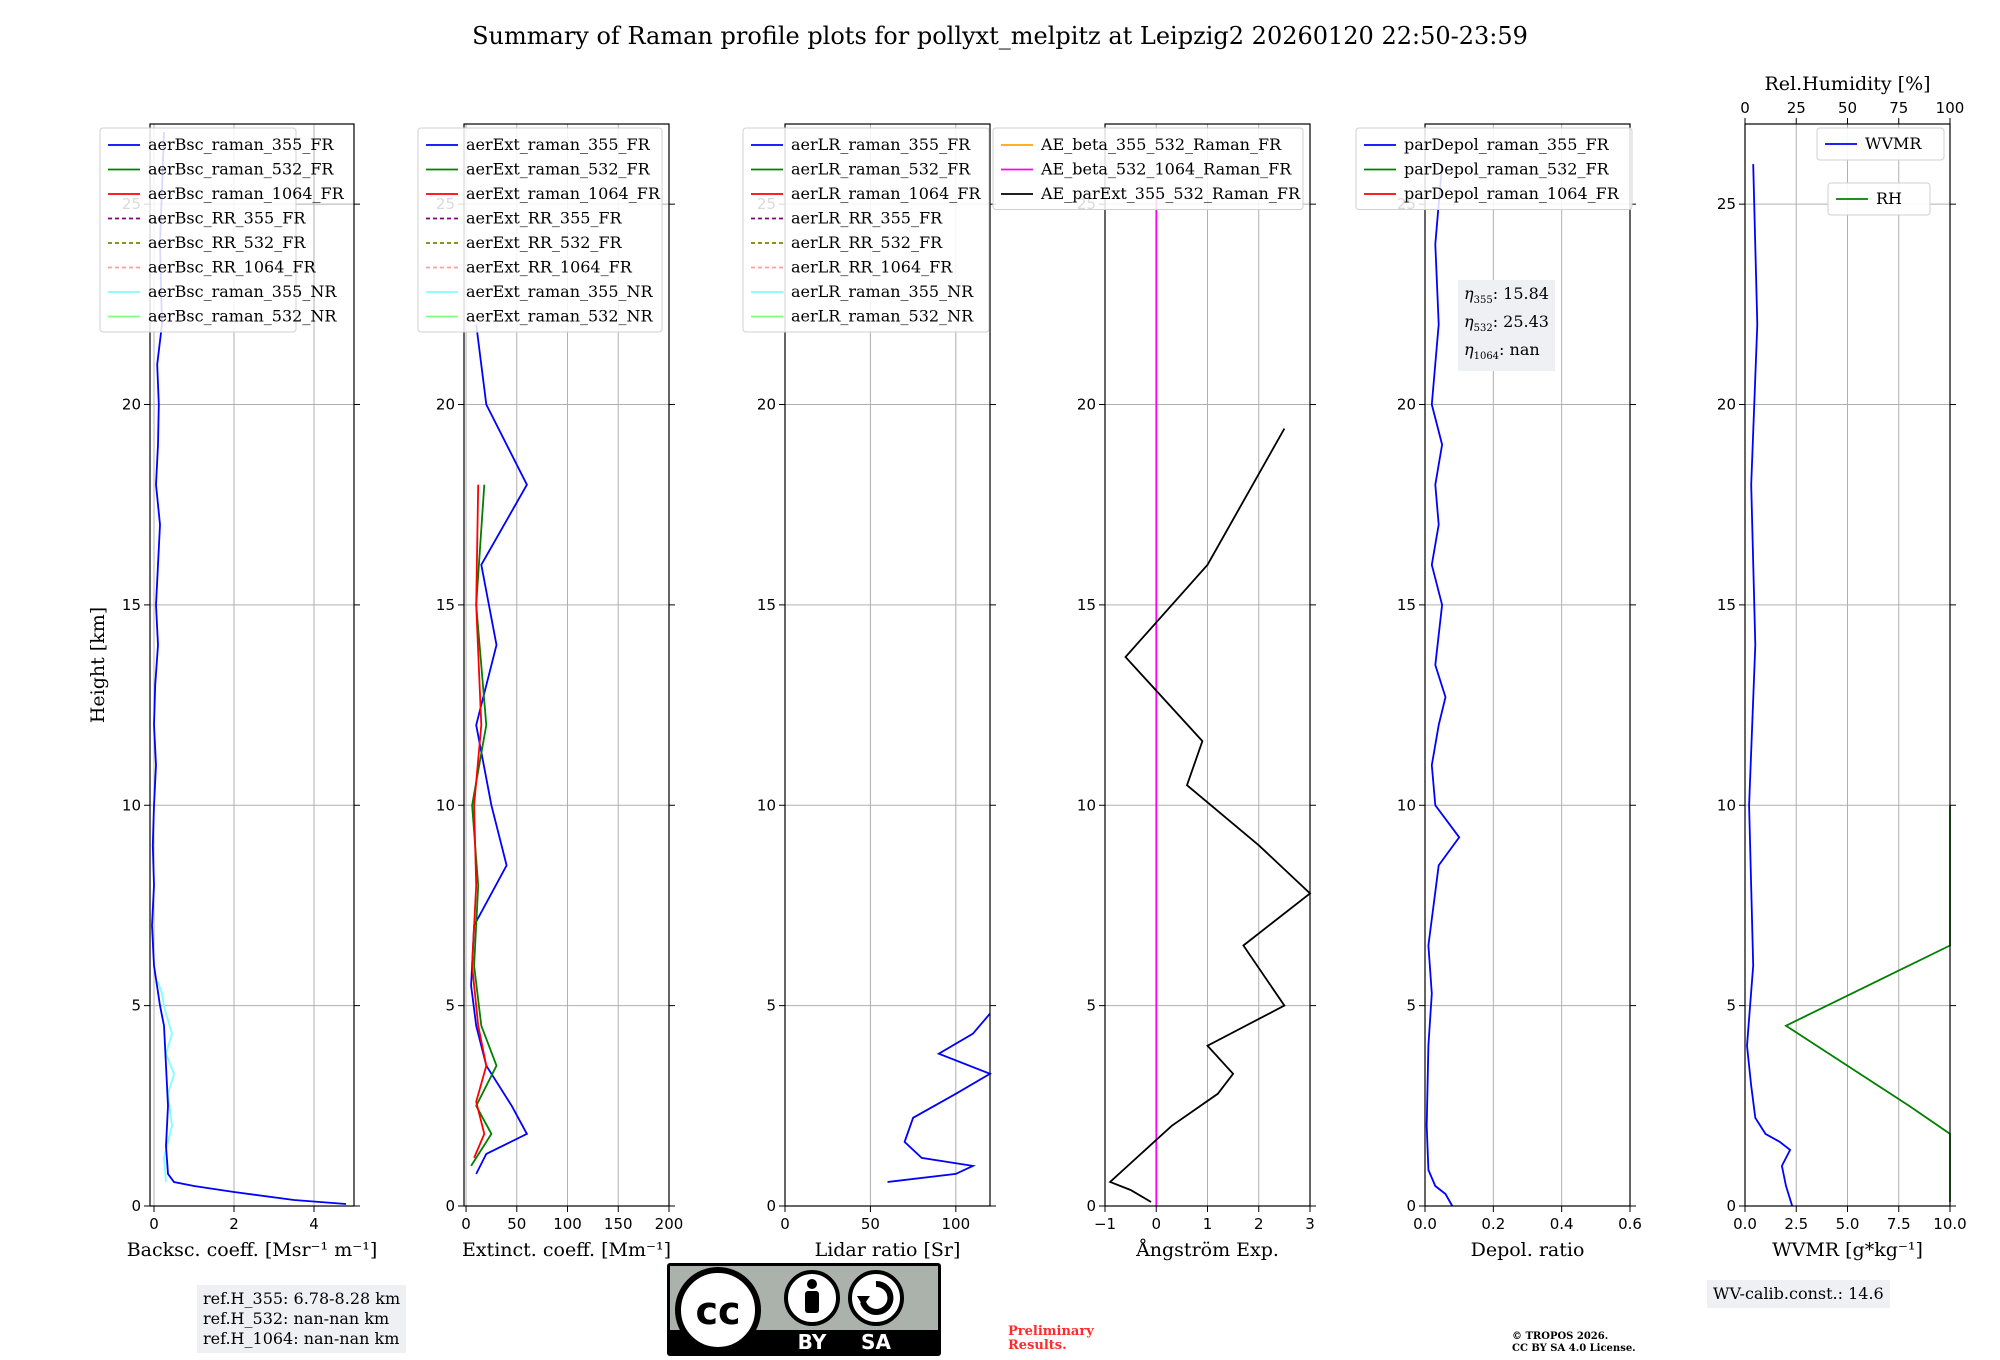 This screenshot has height=1360, width=2000. I want to click on share-alike-icon-arrow, so click(863, 1301).